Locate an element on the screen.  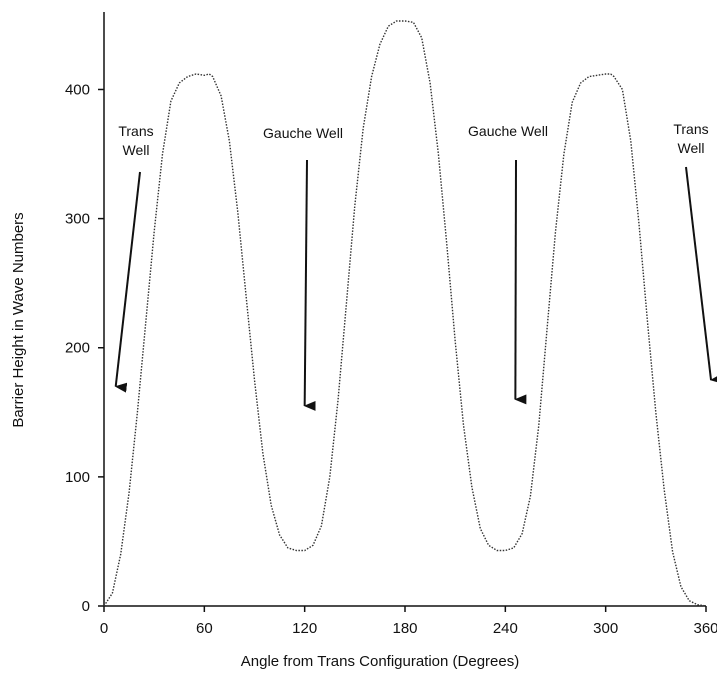
x-tick-label-300: 300 is located at coordinates (605, 628).